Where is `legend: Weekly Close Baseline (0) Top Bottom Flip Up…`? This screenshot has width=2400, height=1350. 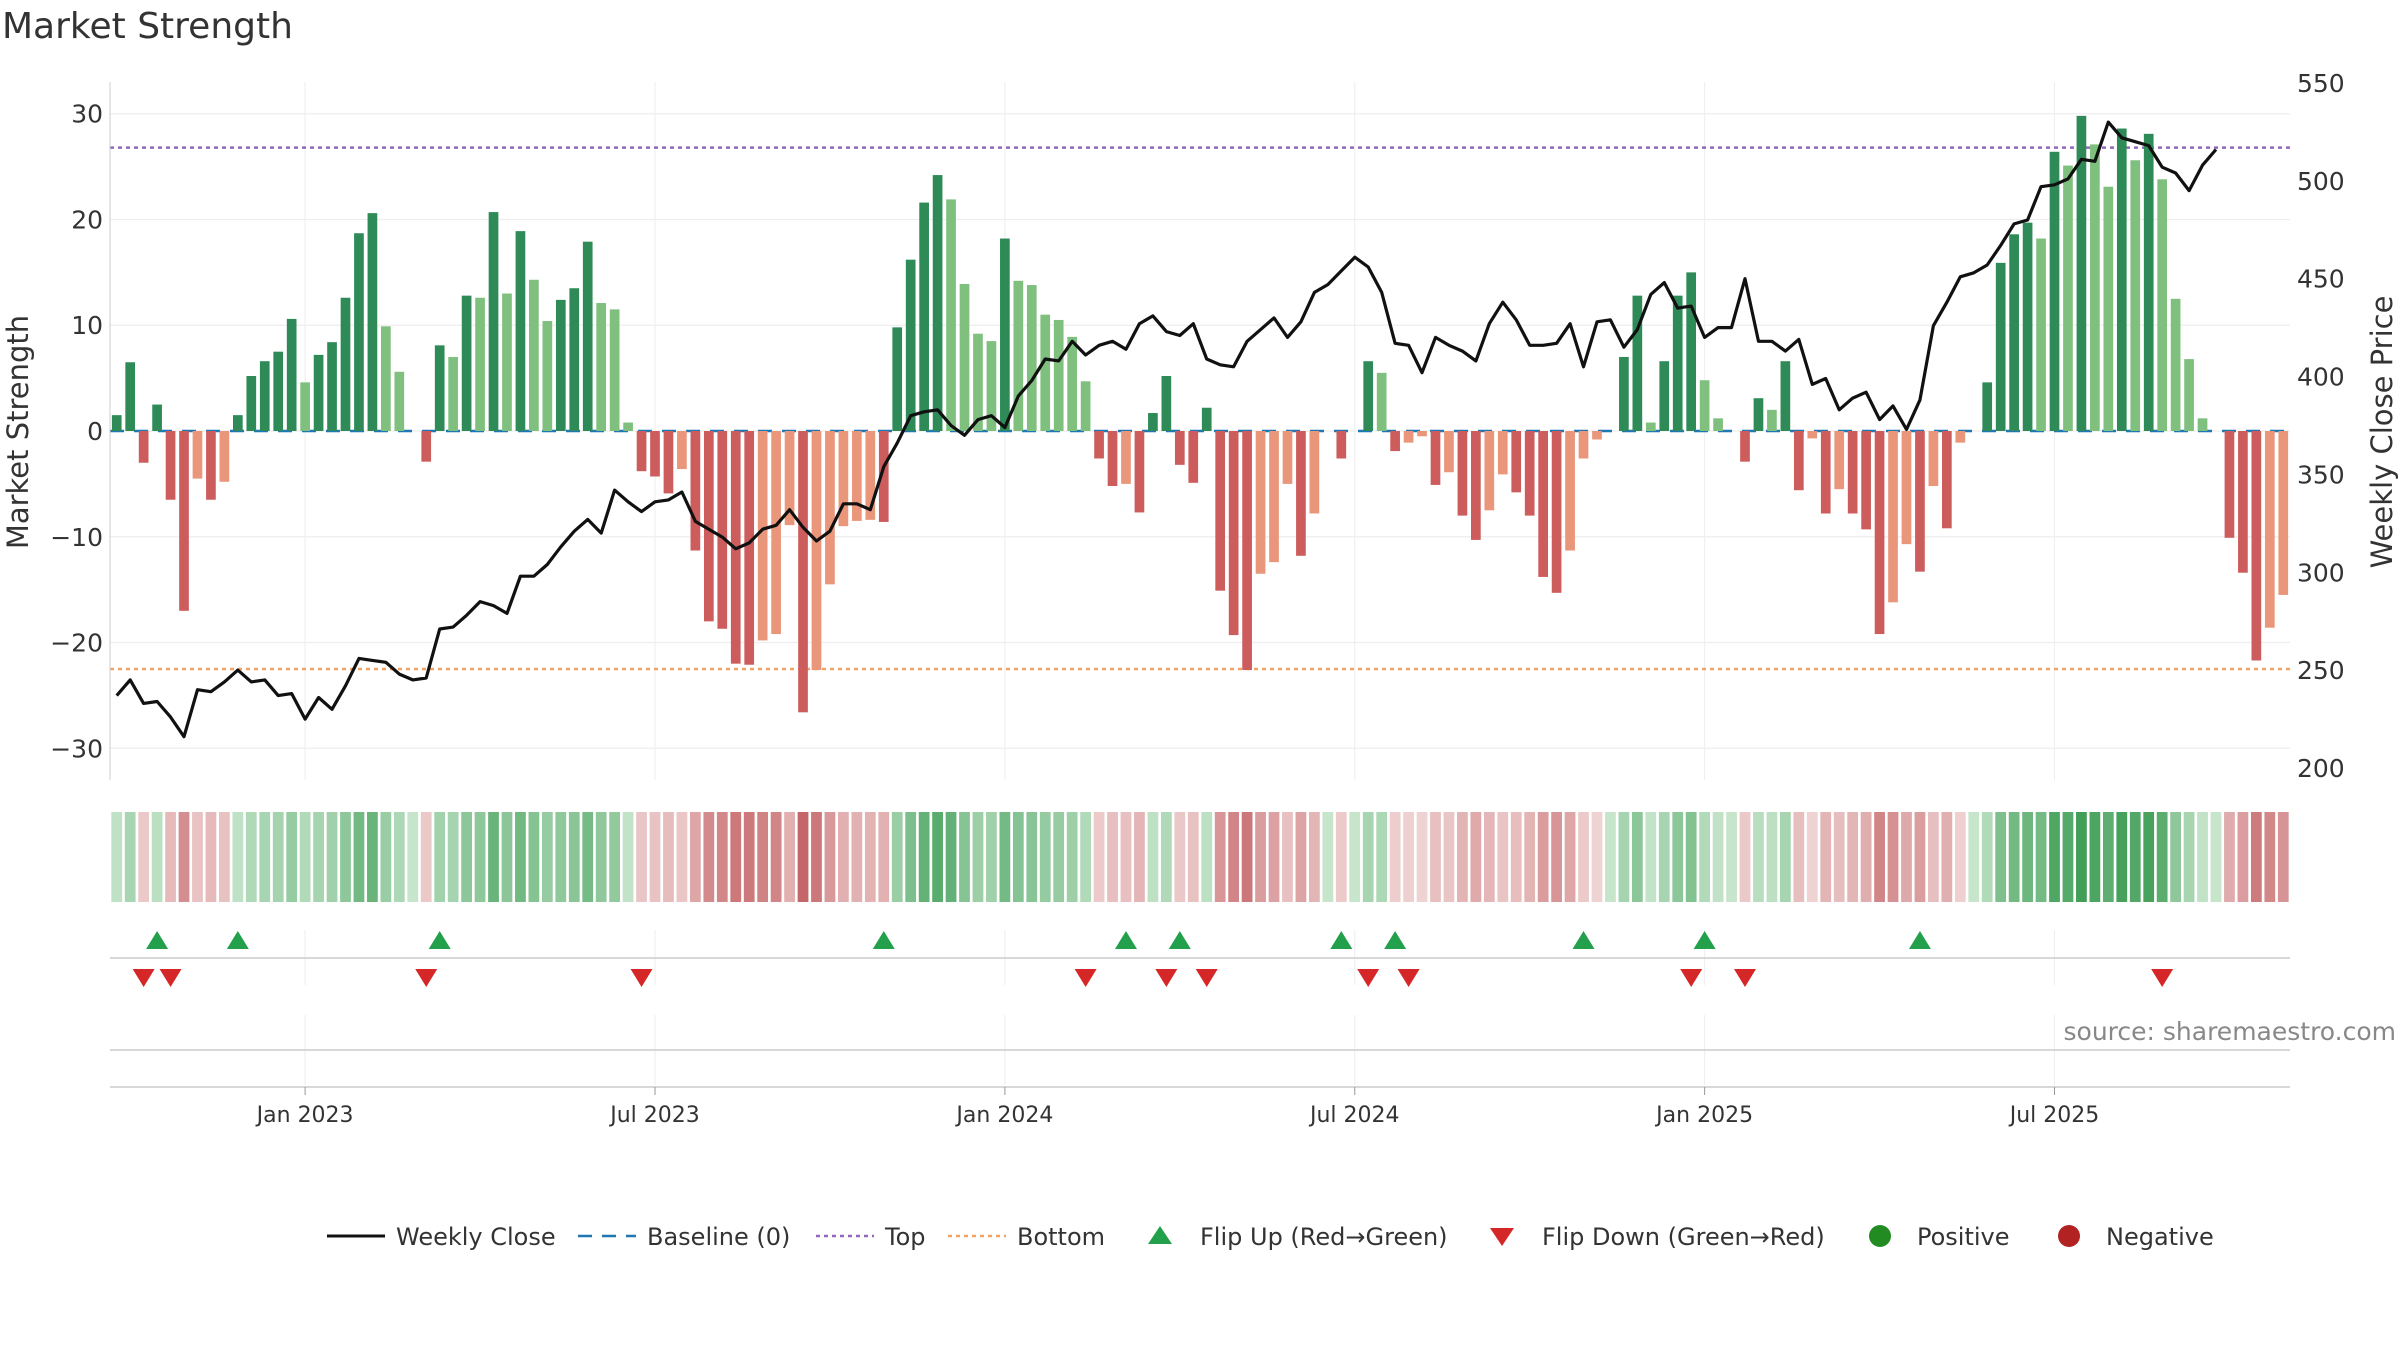 legend: Weekly Close Baseline (0) Top Bottom Flip Up… is located at coordinates (1270, 1237).